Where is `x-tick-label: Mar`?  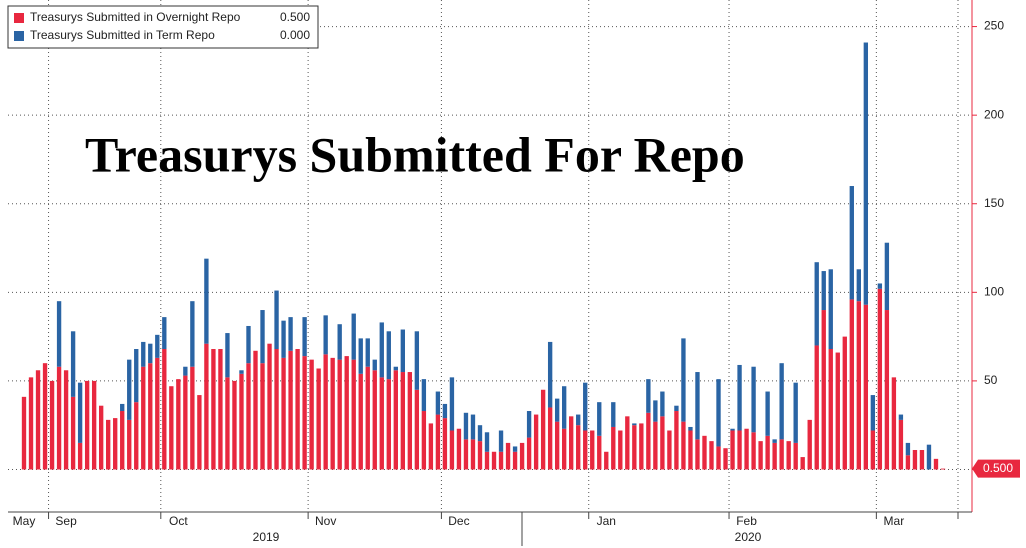
x-tick-label: Mar is located at coordinates (894, 521).